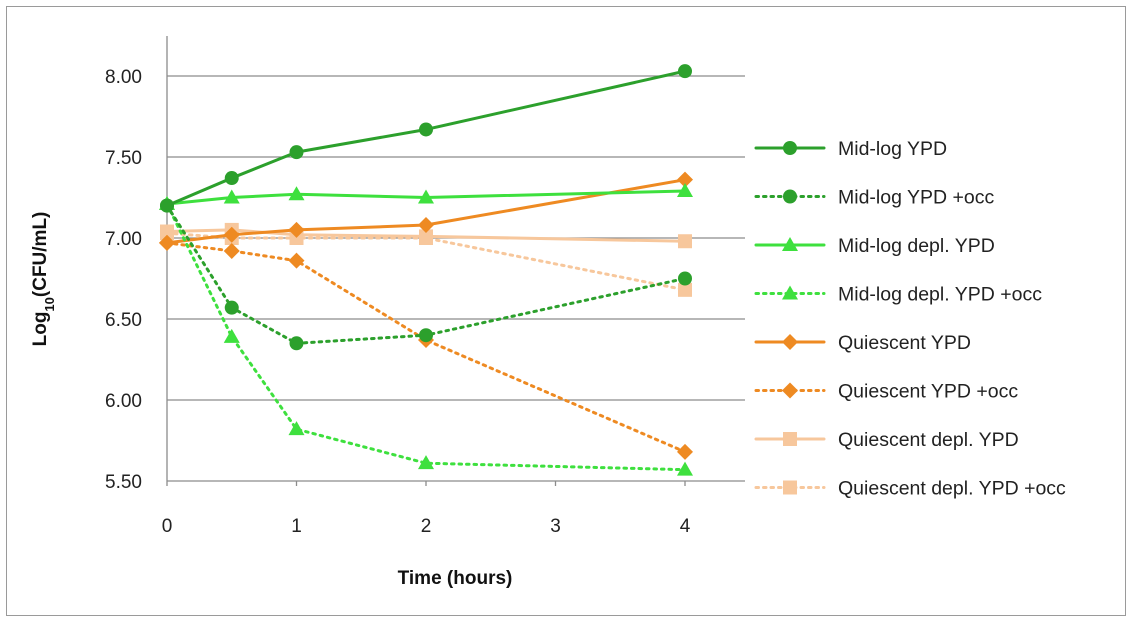  What do you see at coordinates (123, 482) in the screenshot?
I see `y-tick-label: 5.50` at bounding box center [123, 482].